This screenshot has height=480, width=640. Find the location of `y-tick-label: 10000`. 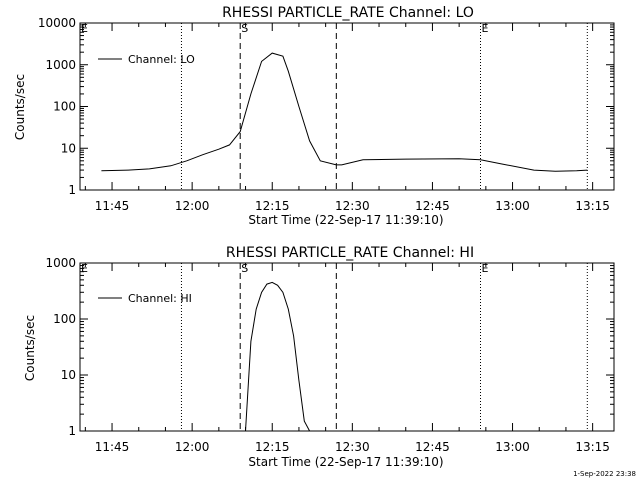

y-tick-label: 10000 is located at coordinates (57, 23).